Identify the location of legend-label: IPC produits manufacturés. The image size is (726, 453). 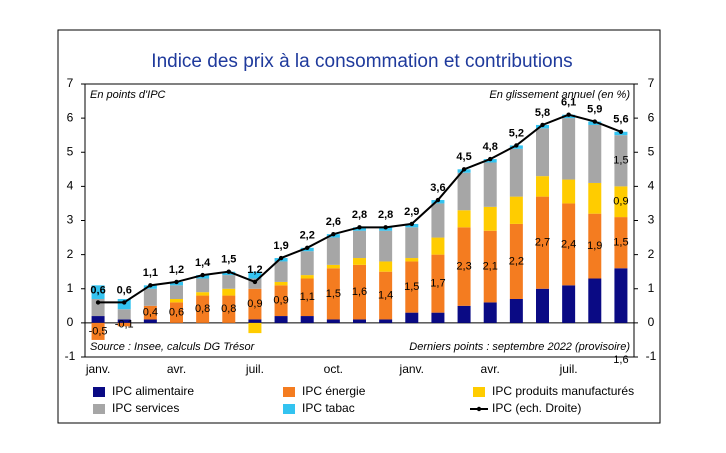
(563, 391).